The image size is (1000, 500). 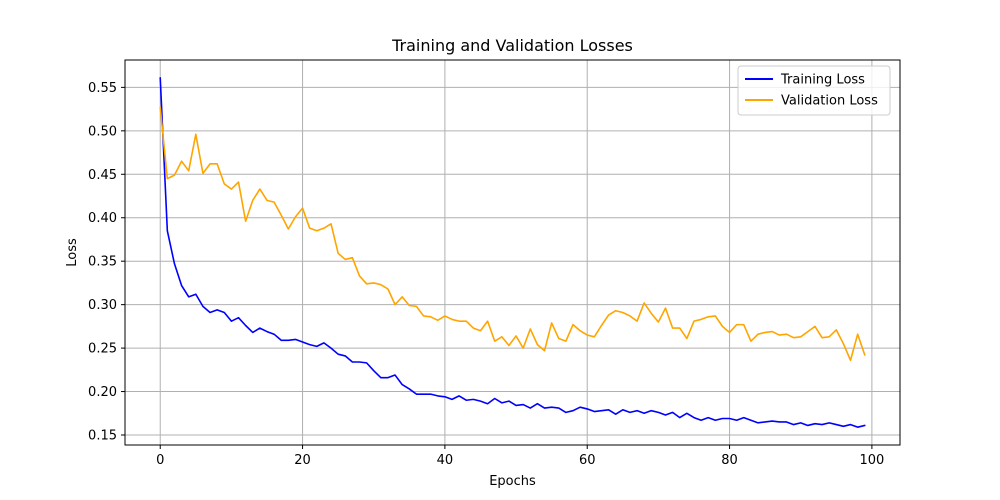 What do you see at coordinates (729, 460) in the screenshot?
I see `x-tick-label: 80` at bounding box center [729, 460].